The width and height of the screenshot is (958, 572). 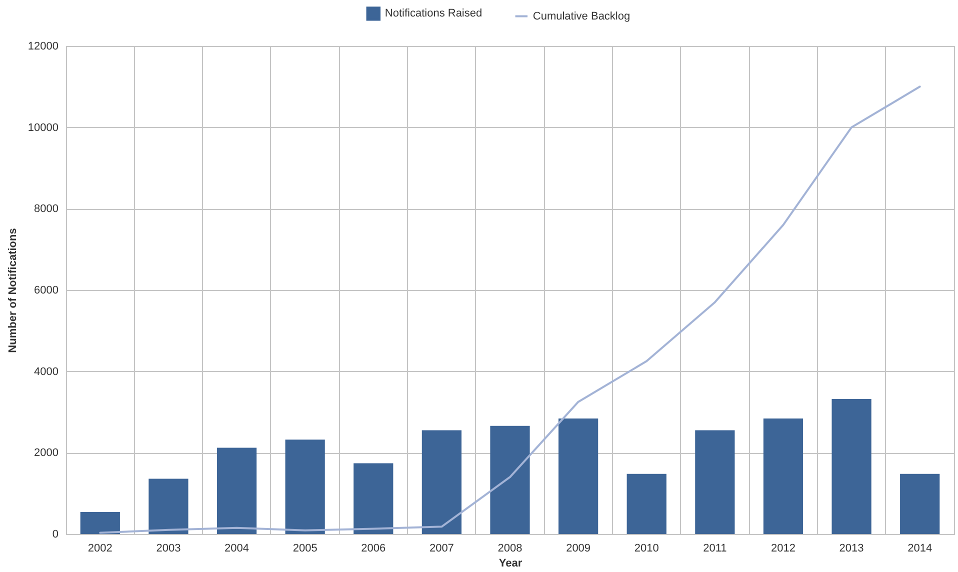 What do you see at coordinates (578, 548) in the screenshot?
I see `x-tick-label: 2009` at bounding box center [578, 548].